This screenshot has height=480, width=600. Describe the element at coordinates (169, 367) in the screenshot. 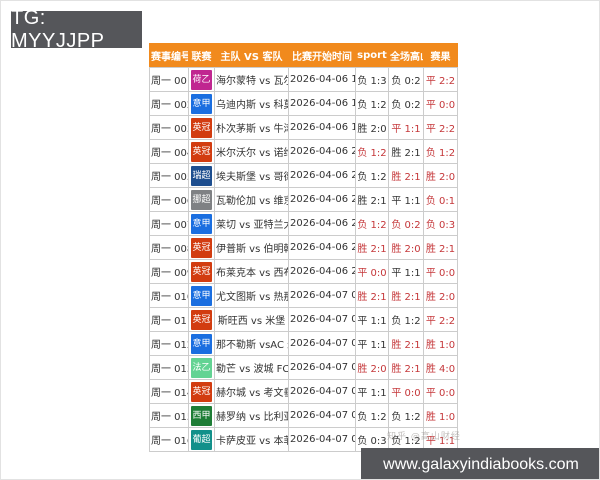

I see `match-id: 周一 013` at that location.